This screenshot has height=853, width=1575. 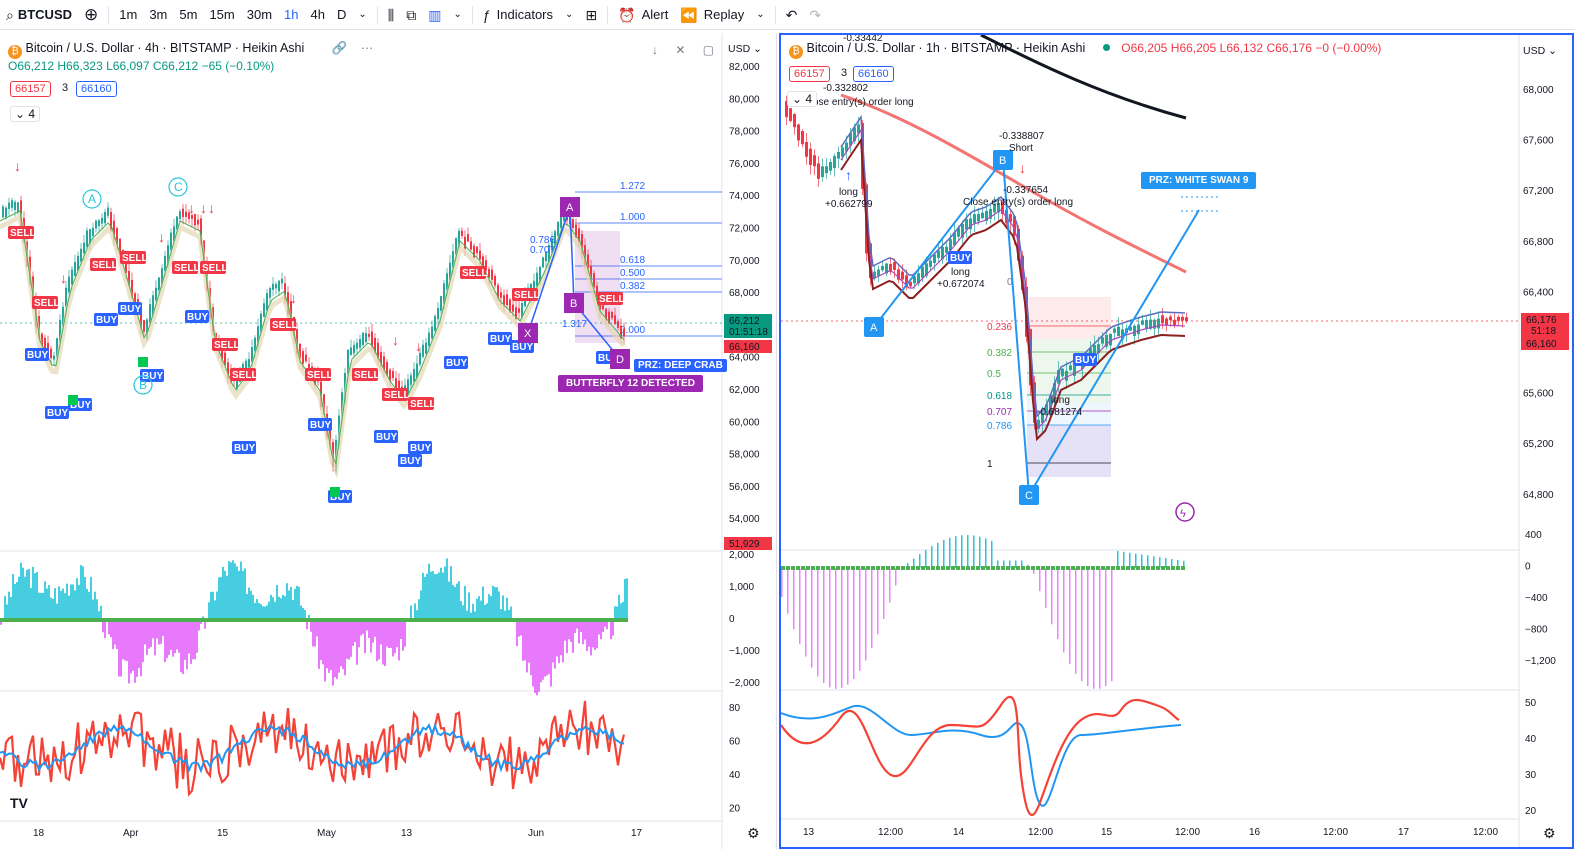 I want to click on chart-type-candles-button: ⧉, so click(x=411, y=15).